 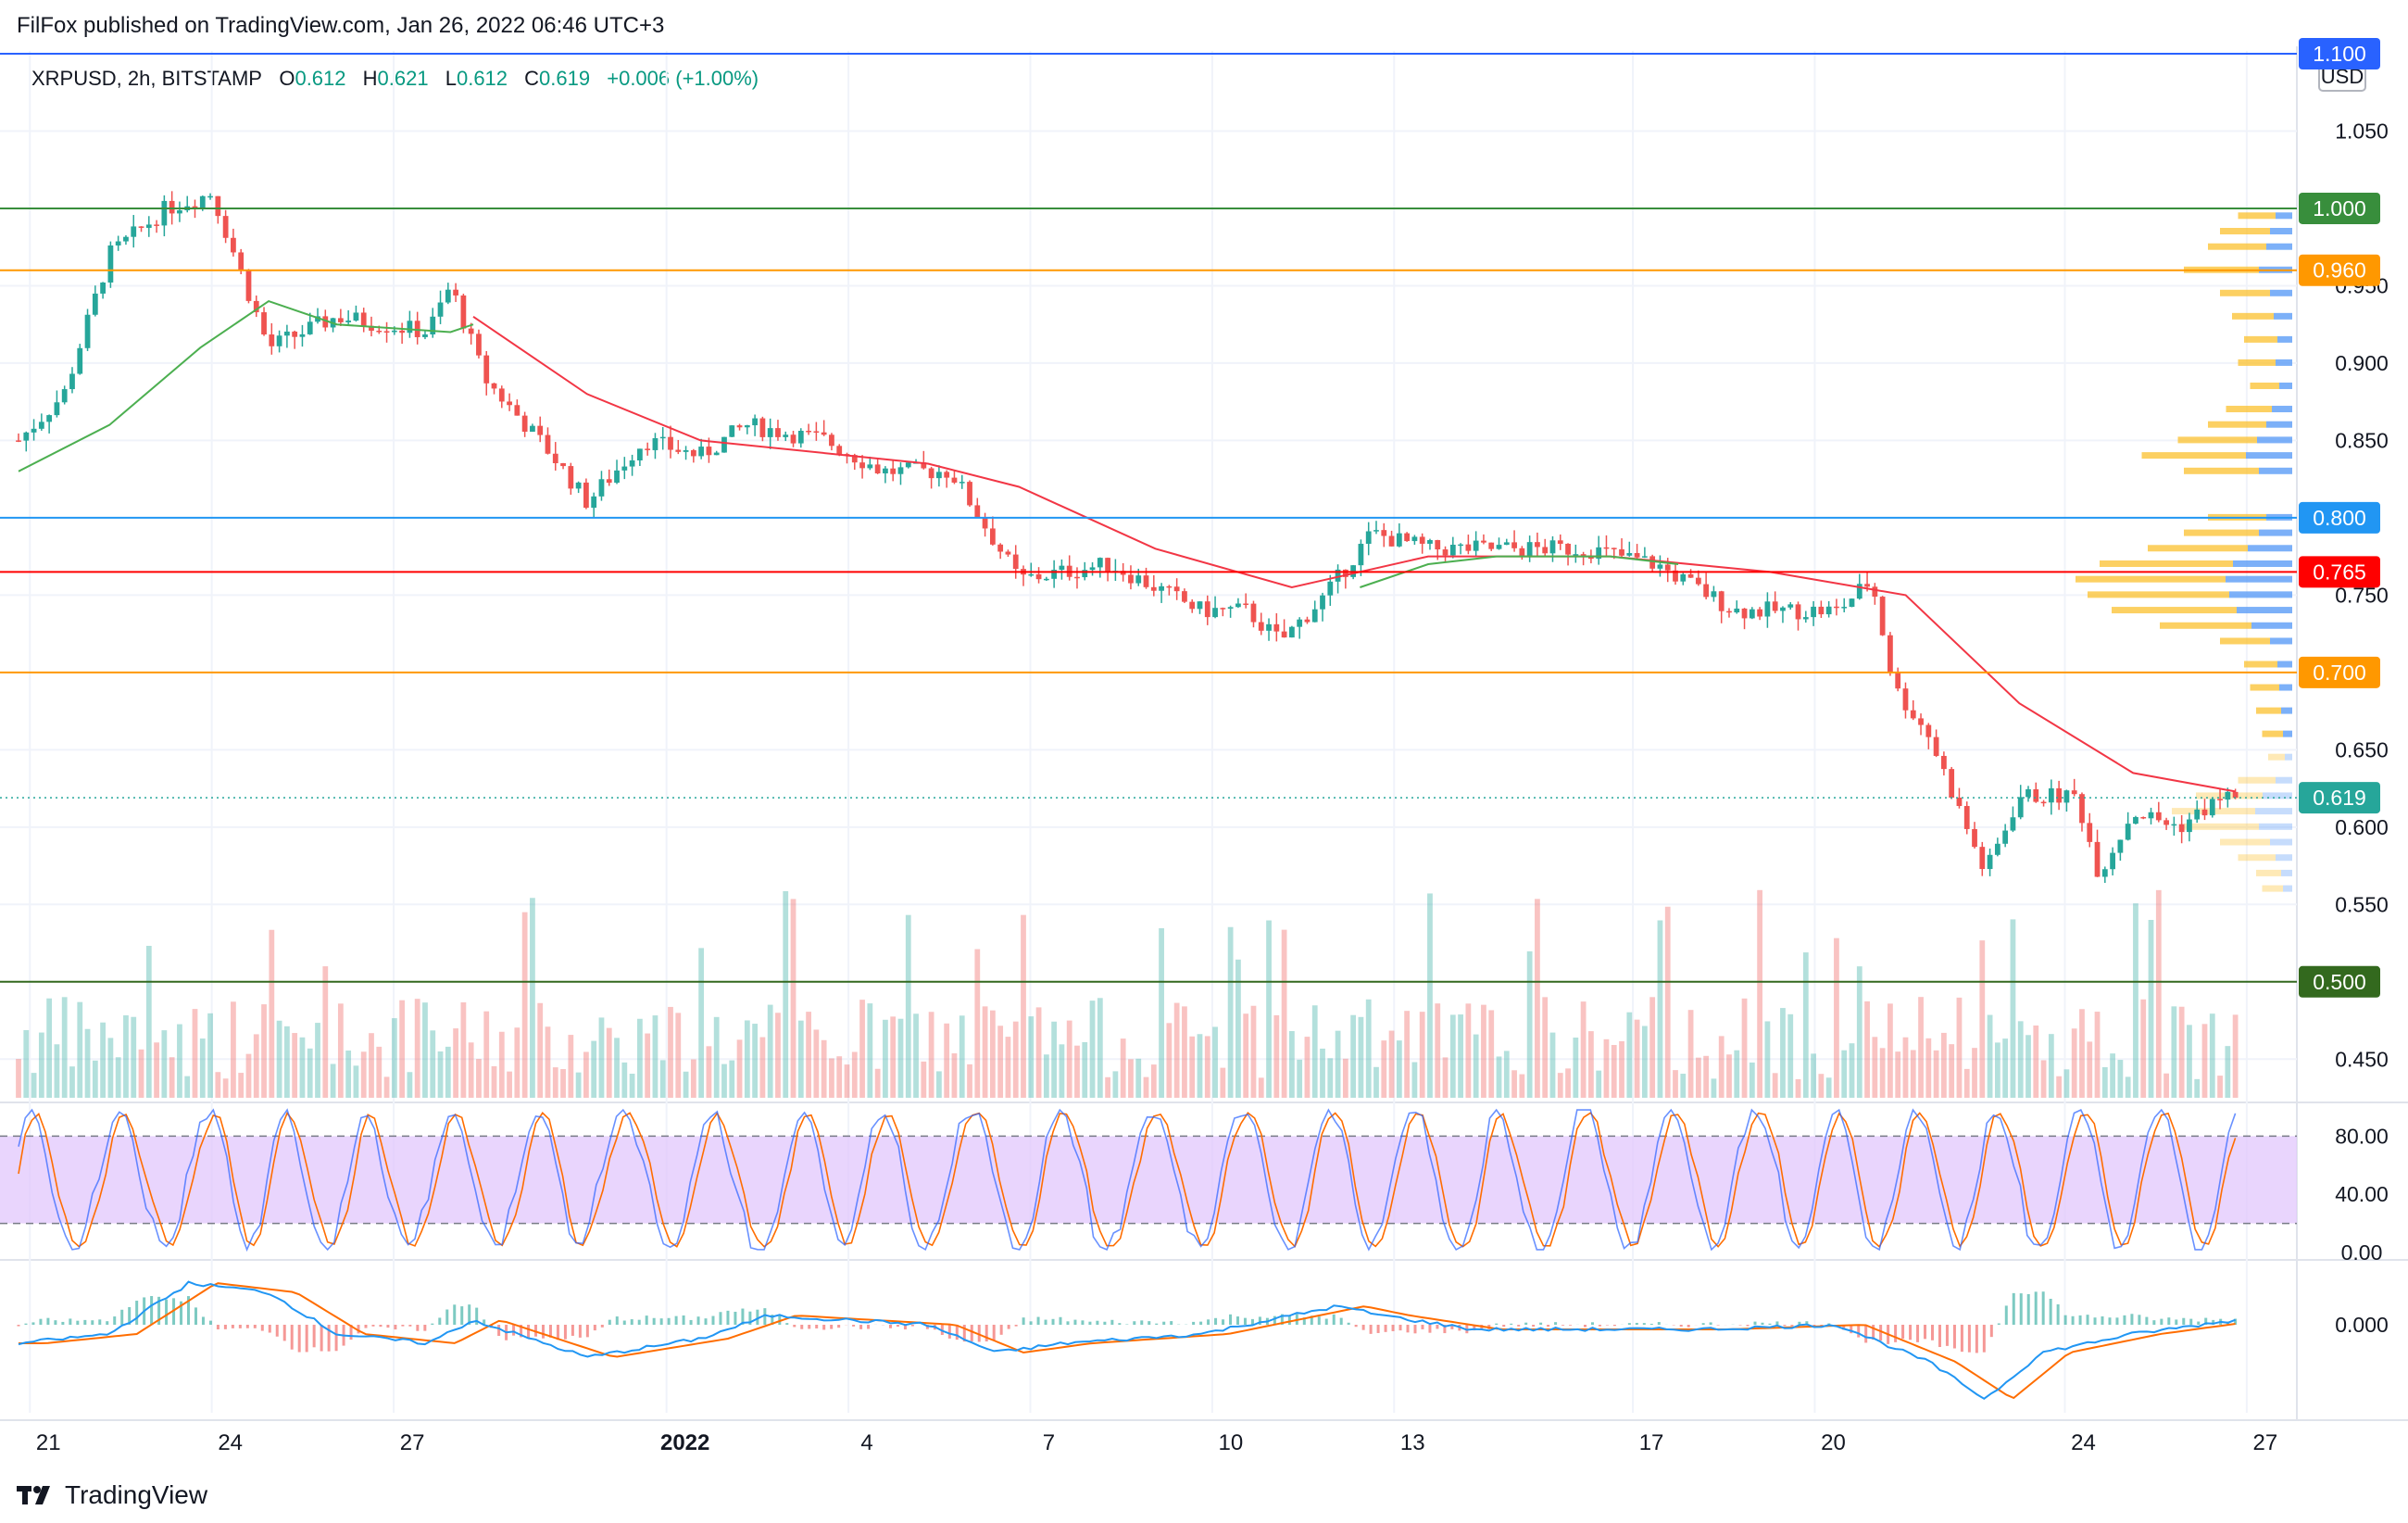 What do you see at coordinates (866, 1442) in the screenshot?
I see `time-tick-label: 4` at bounding box center [866, 1442].